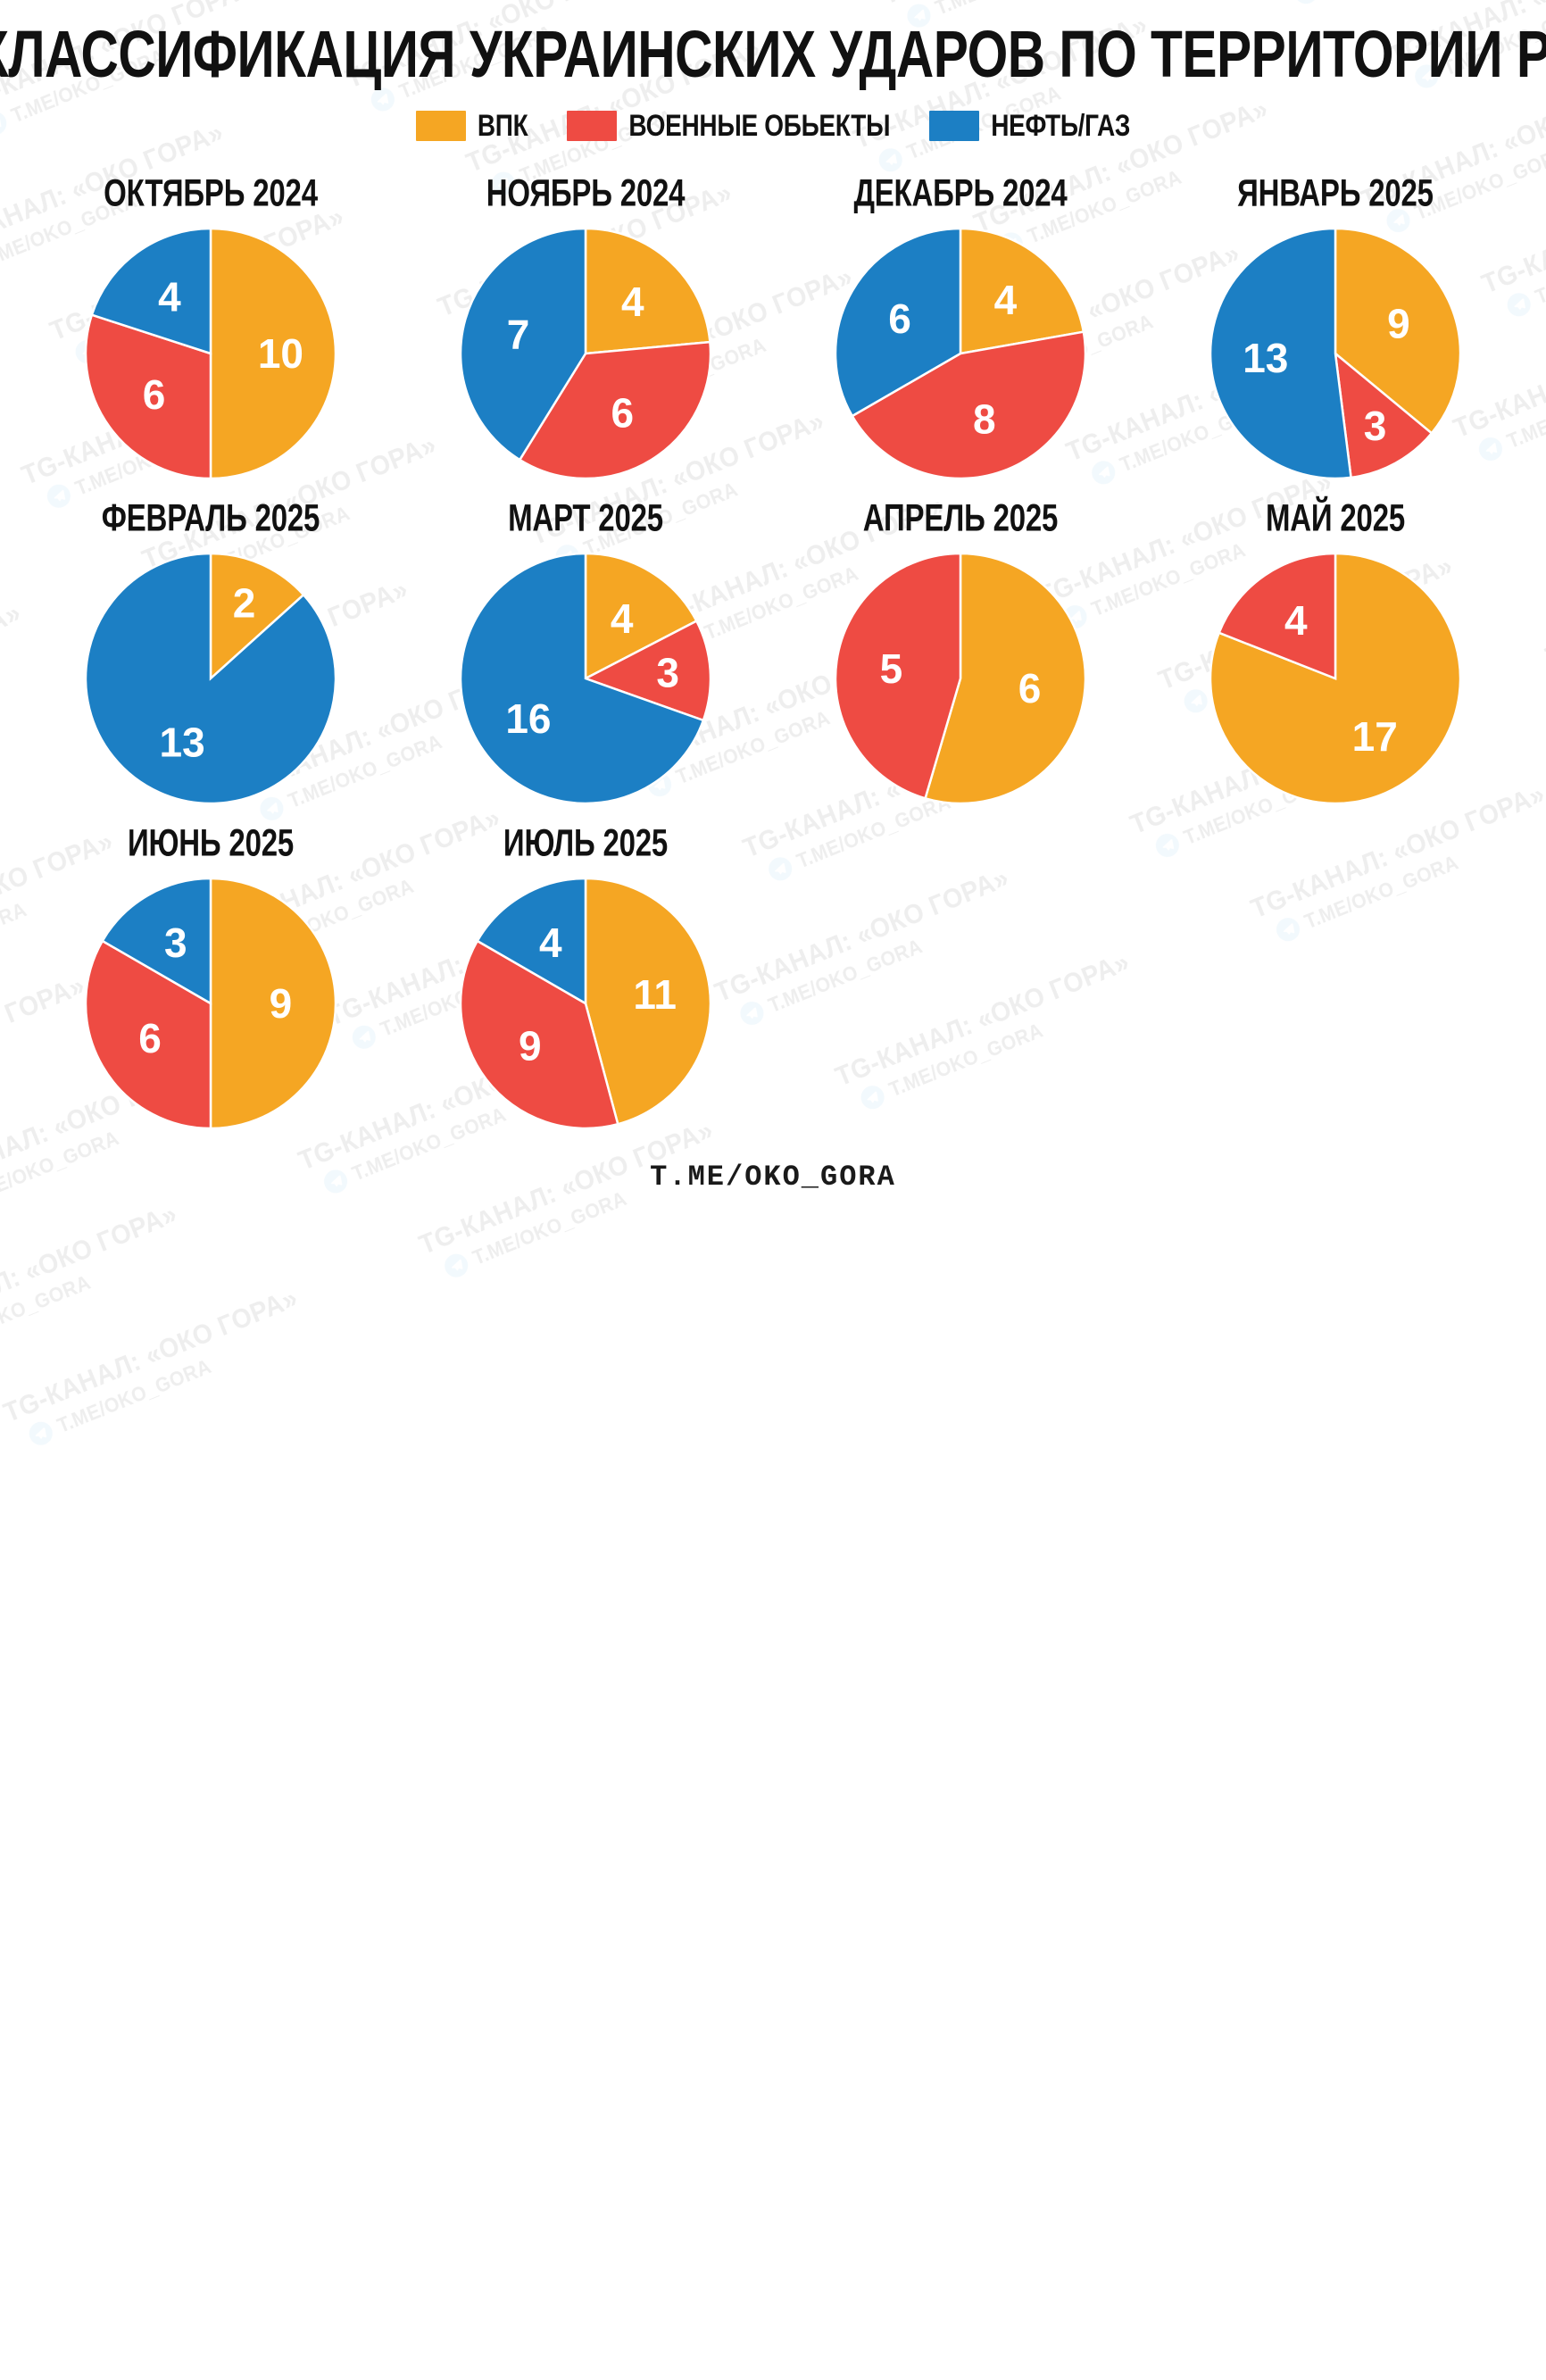 This screenshot has width=1546, height=2380. Describe the element at coordinates (586, 192) in the screenshot. I see `chart-title: НОЯБРЬ 2024` at that location.